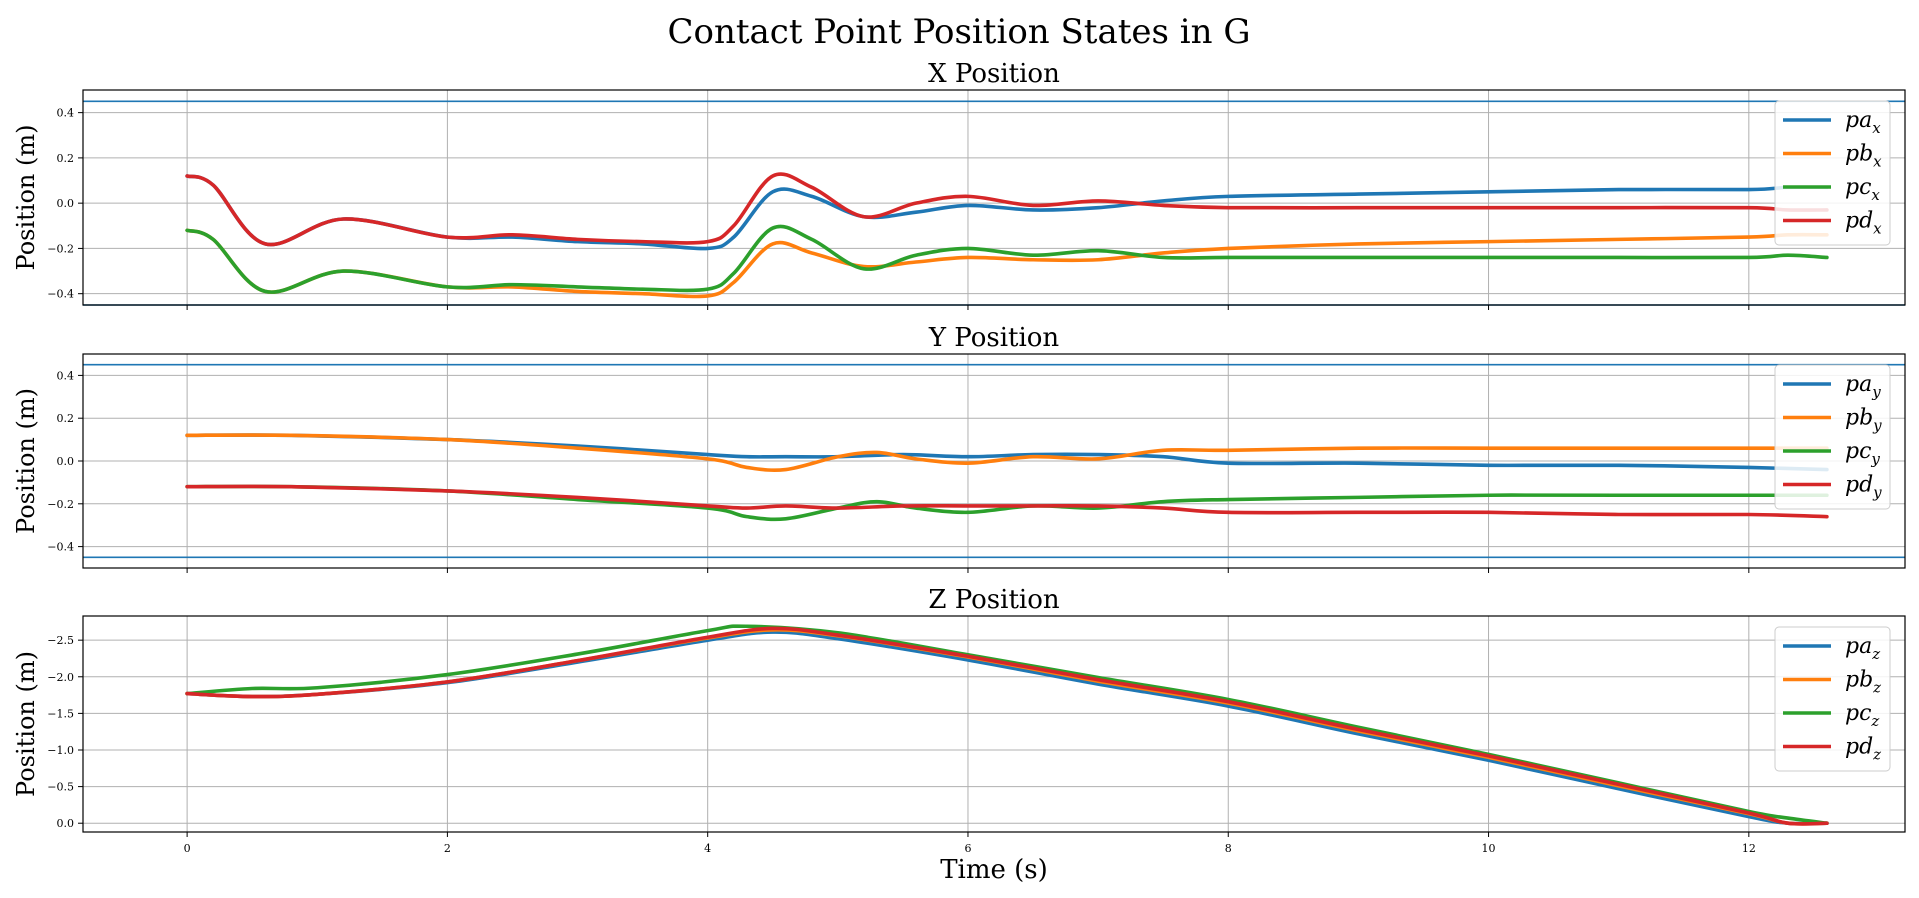  What do you see at coordinates (60, 640) in the screenshot?
I see `y-tick-label: −2.5` at bounding box center [60, 640].